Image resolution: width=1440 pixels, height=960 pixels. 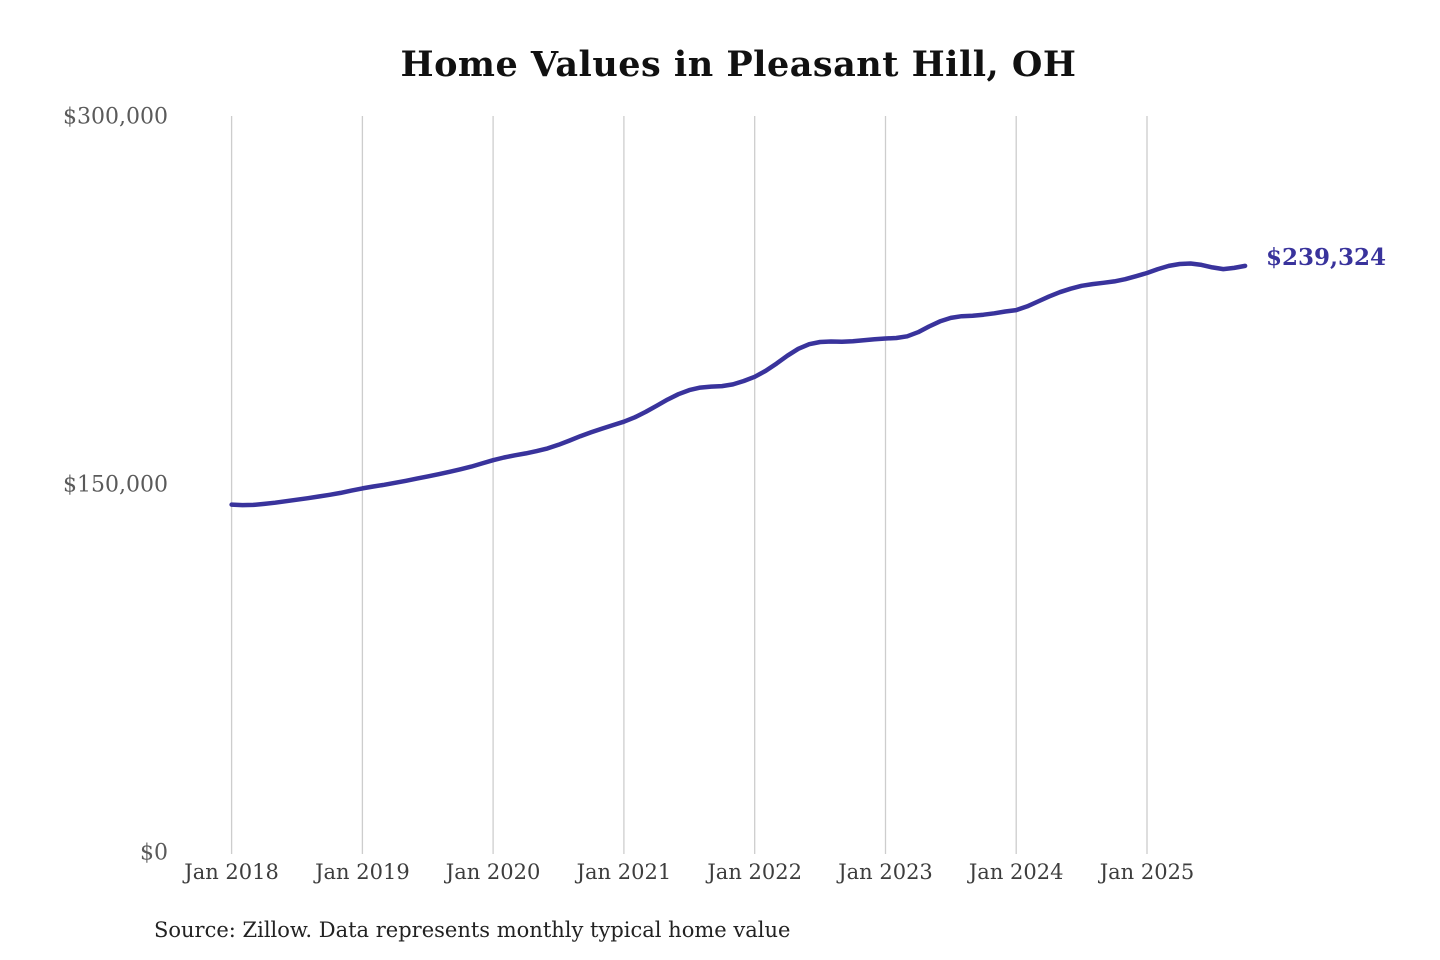 What do you see at coordinates (115, 117) in the screenshot?
I see `y-tick-label: $300,000` at bounding box center [115, 117].